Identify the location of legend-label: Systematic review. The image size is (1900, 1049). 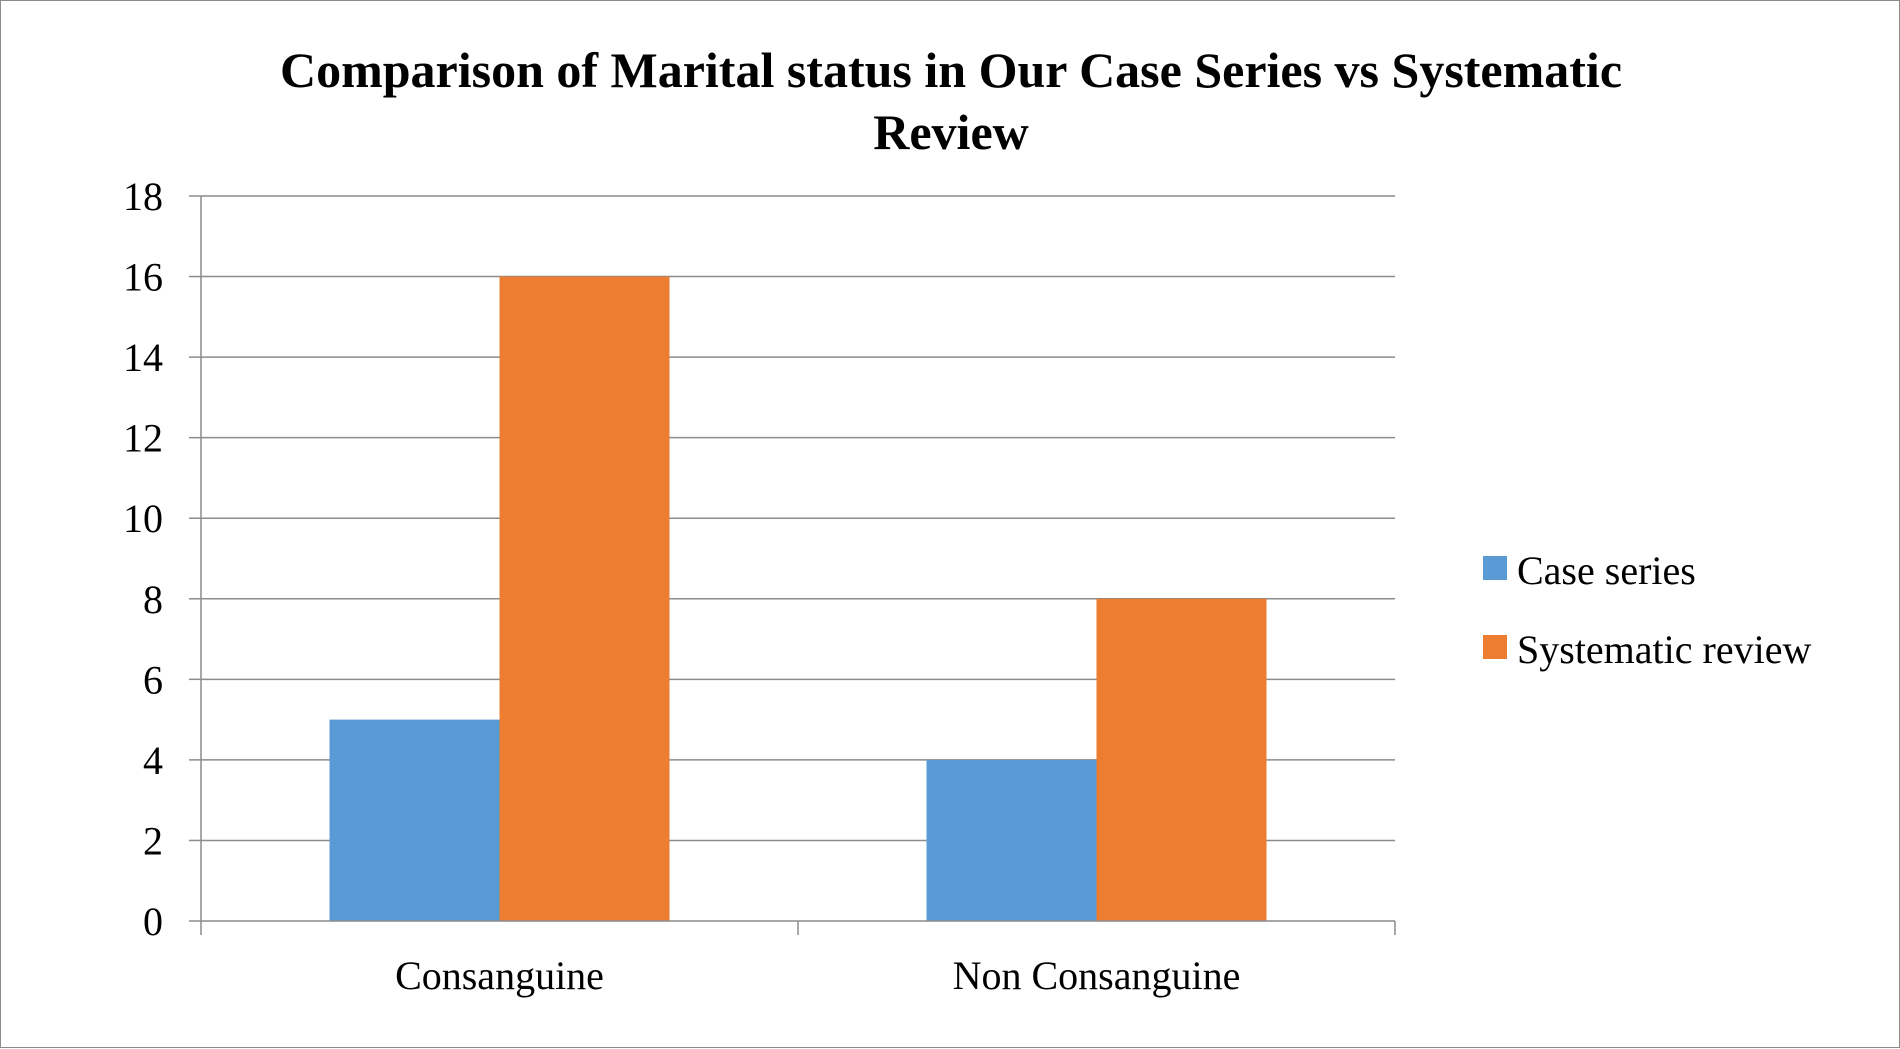
(1664, 649).